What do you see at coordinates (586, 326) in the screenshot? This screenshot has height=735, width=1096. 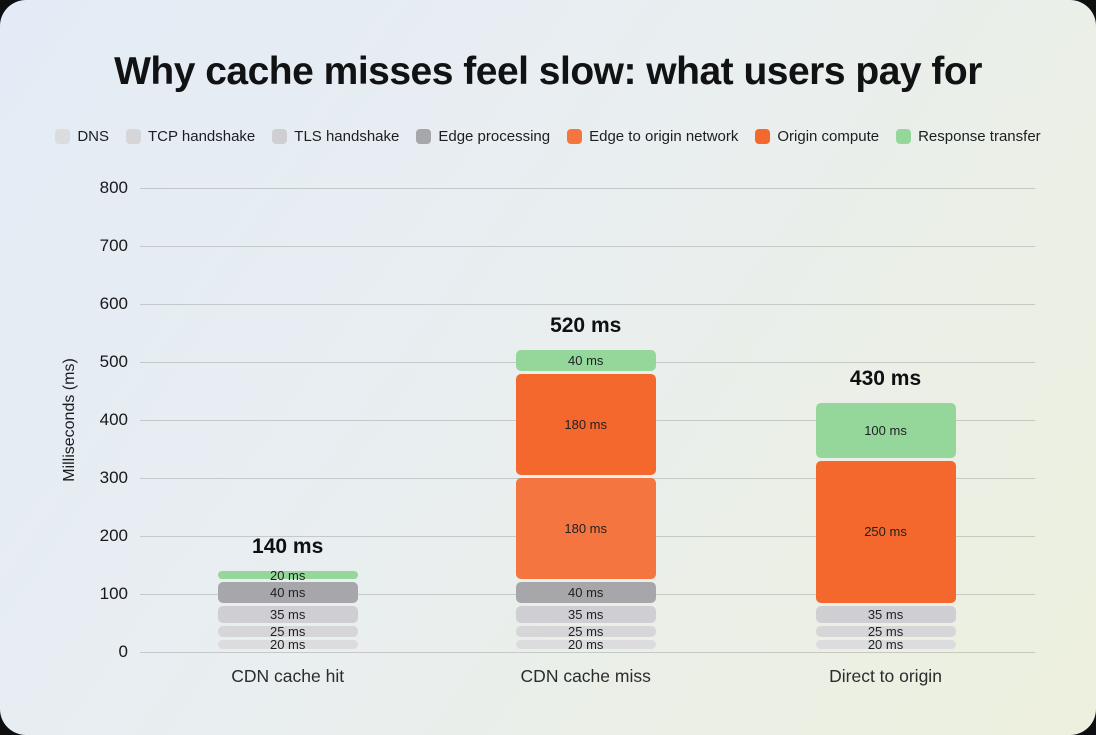 I see `bar-total-label: 520 ms` at bounding box center [586, 326].